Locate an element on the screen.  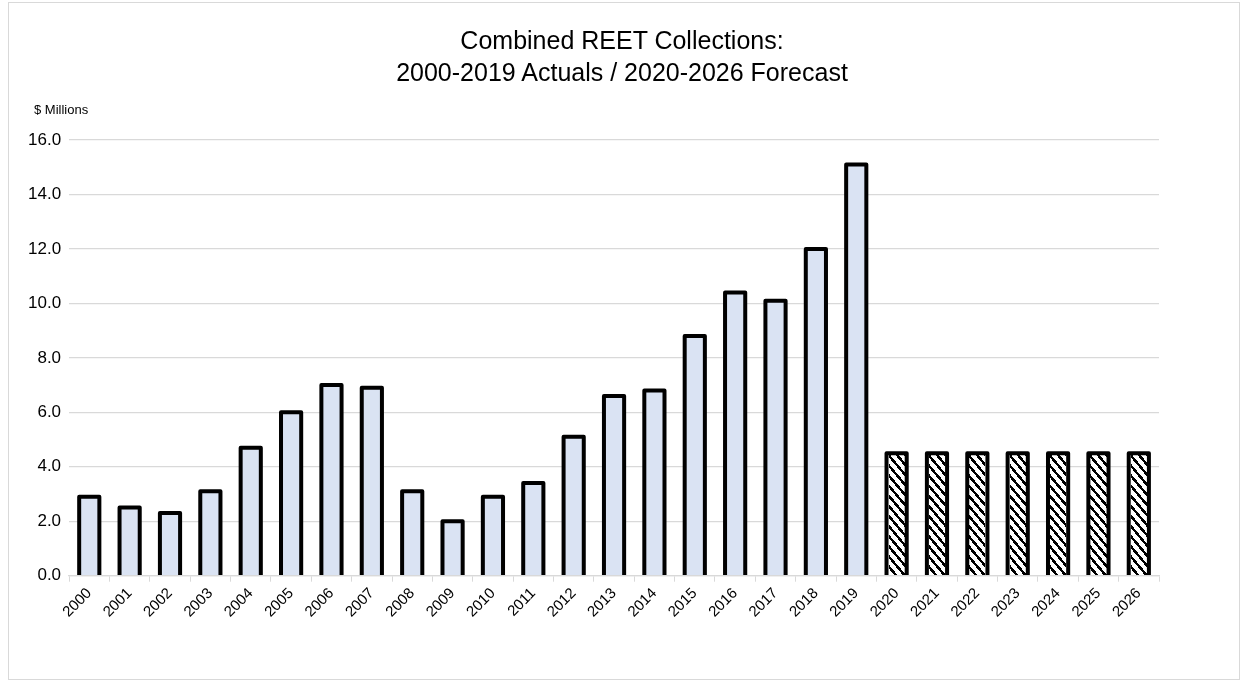
y-tick-label: 14.0 is located at coordinates (44, 194).